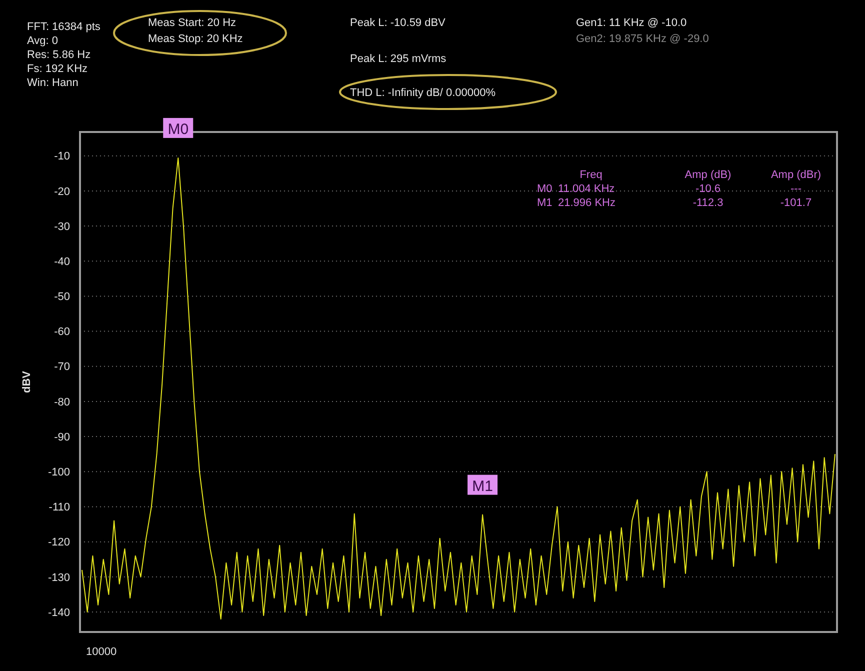 The width and height of the screenshot is (865, 671). What do you see at coordinates (62, 262) in the screenshot?
I see `y-tick-label: -40` at bounding box center [62, 262].